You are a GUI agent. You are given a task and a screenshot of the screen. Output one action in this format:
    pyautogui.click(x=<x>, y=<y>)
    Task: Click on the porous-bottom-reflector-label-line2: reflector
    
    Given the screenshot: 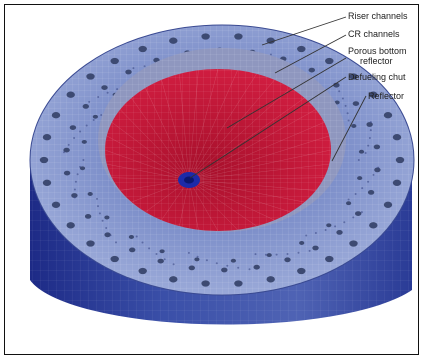 What is the action you would take?
    pyautogui.click(x=376, y=61)
    